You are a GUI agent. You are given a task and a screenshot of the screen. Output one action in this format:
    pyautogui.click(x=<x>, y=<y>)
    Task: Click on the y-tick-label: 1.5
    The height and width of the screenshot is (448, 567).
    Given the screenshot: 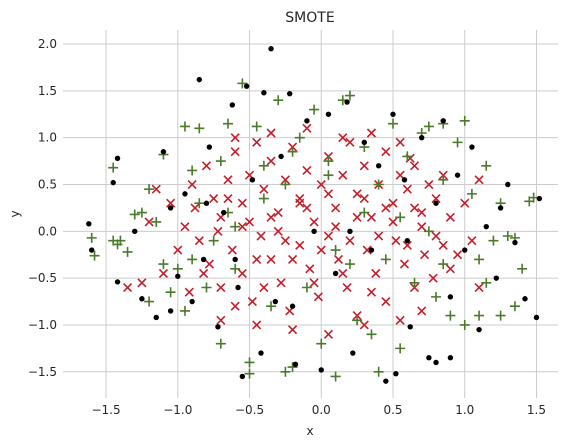 What is the action you would take?
    pyautogui.click(x=47, y=91)
    